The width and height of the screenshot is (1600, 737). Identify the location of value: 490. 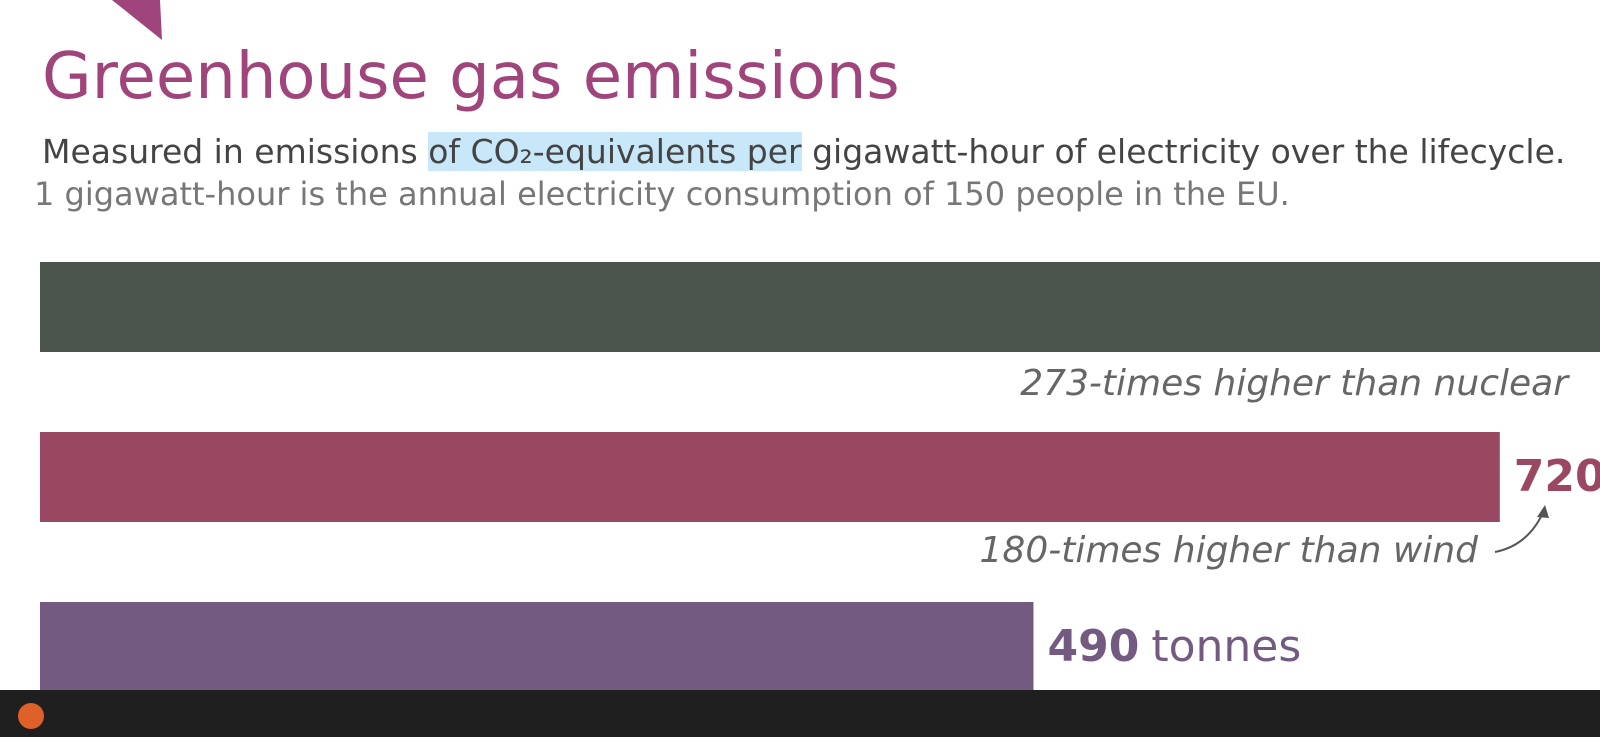
(1093, 646).